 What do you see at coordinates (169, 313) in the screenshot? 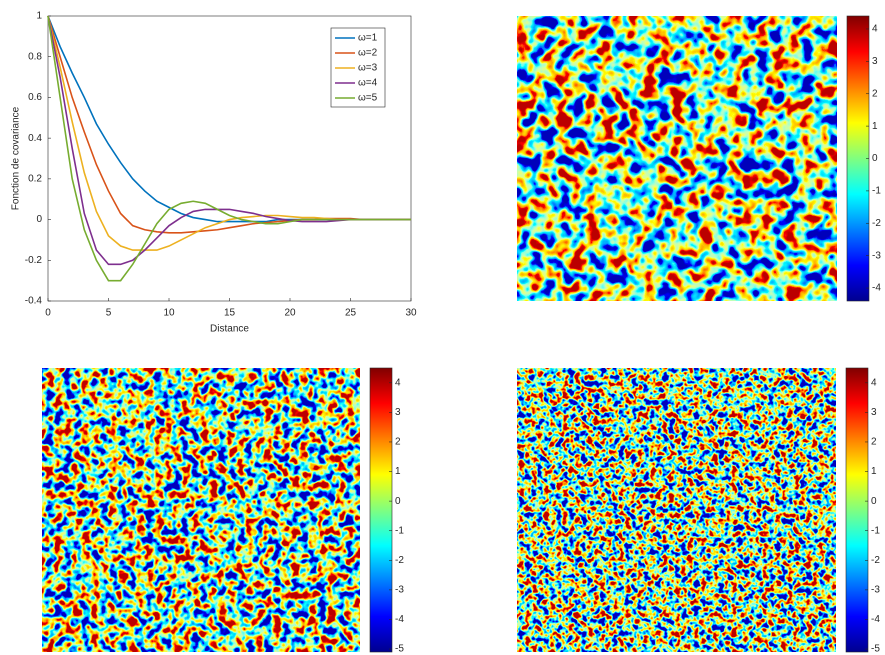
I see `x-tick-label: 10` at bounding box center [169, 313].